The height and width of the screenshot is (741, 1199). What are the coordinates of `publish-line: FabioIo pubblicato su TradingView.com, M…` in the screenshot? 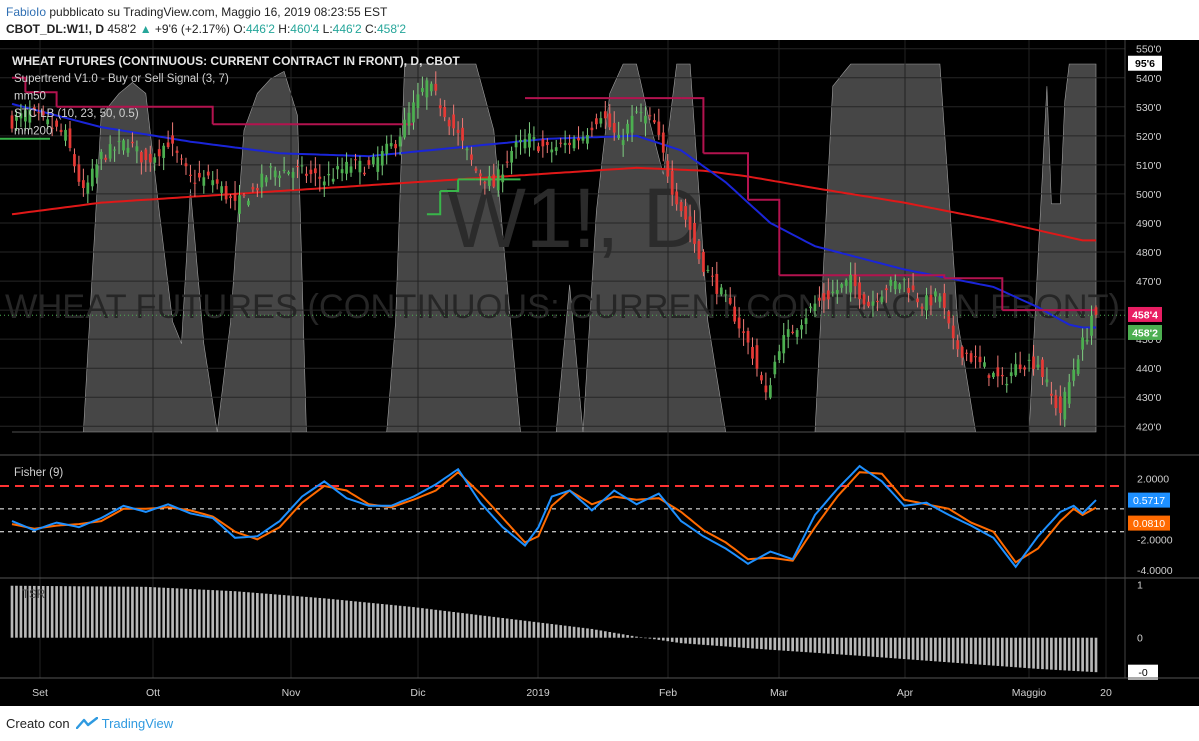 It's located at (196, 12).